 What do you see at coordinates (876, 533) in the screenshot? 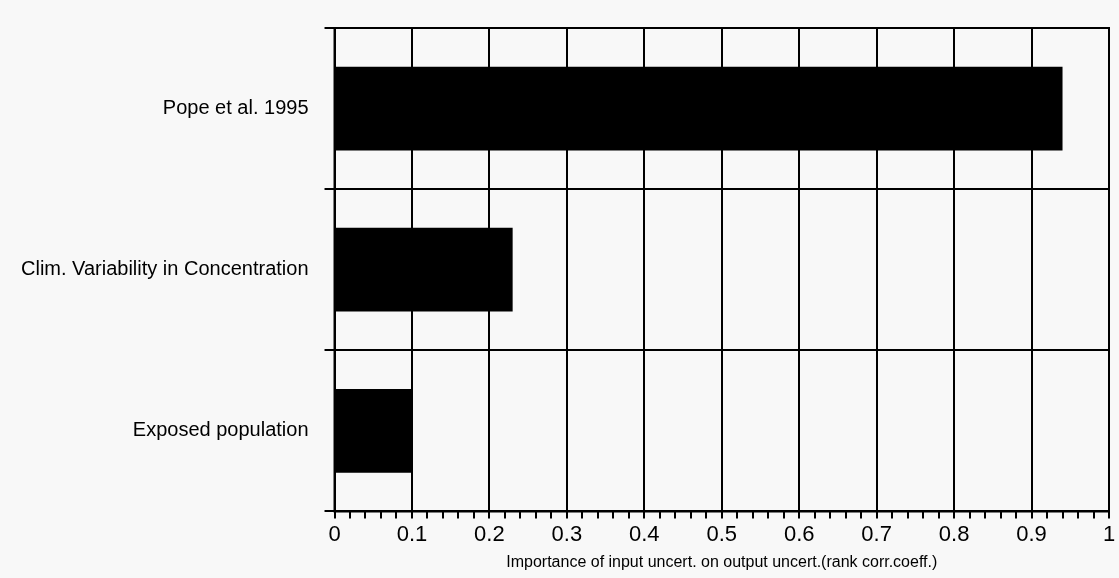
I see `x-tick-label: 0.7` at bounding box center [876, 533].